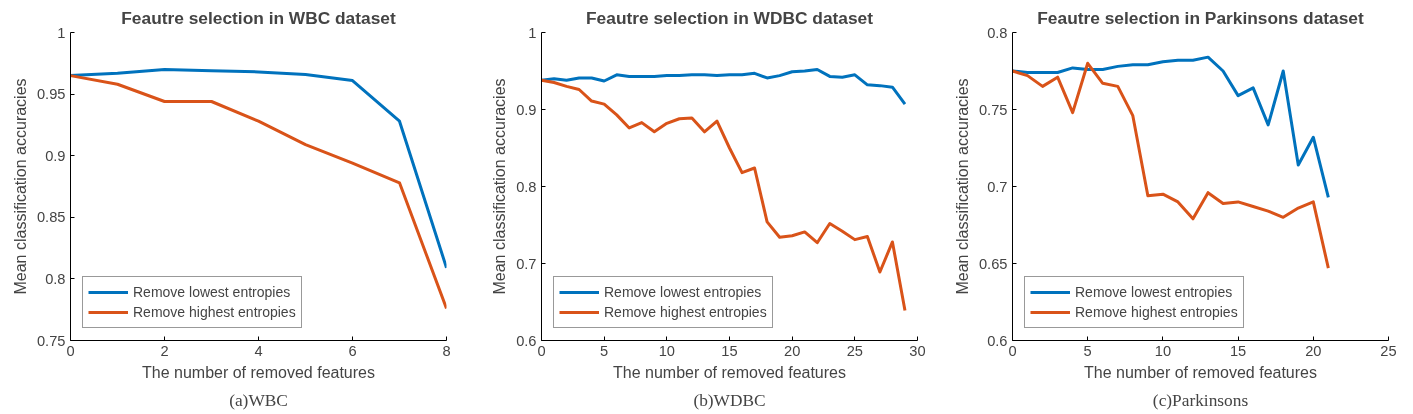 The image size is (1413, 414). What do you see at coordinates (258, 400) in the screenshot?
I see `text: (a)WBC` at bounding box center [258, 400].